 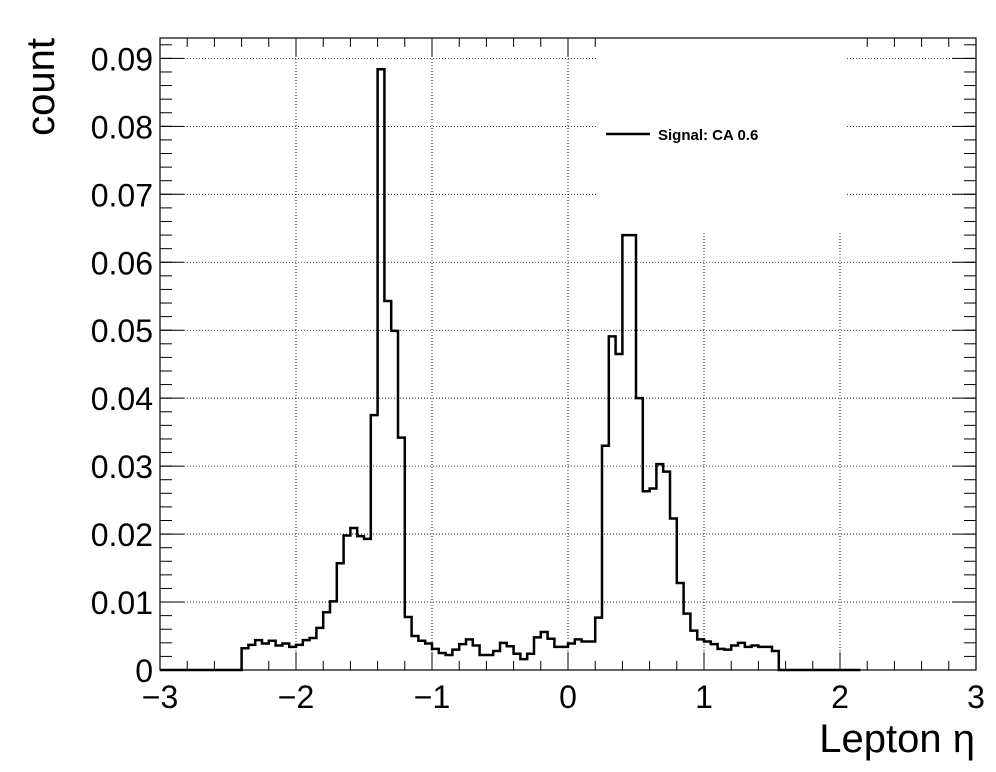 I want to click on y-tick-label: 0.03, so click(x=122, y=467).